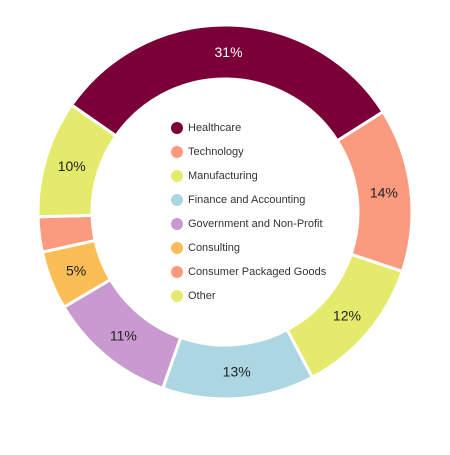 The height and width of the screenshot is (455, 450). I want to click on legend-item: Consumer Packaged Goods, so click(249, 272).